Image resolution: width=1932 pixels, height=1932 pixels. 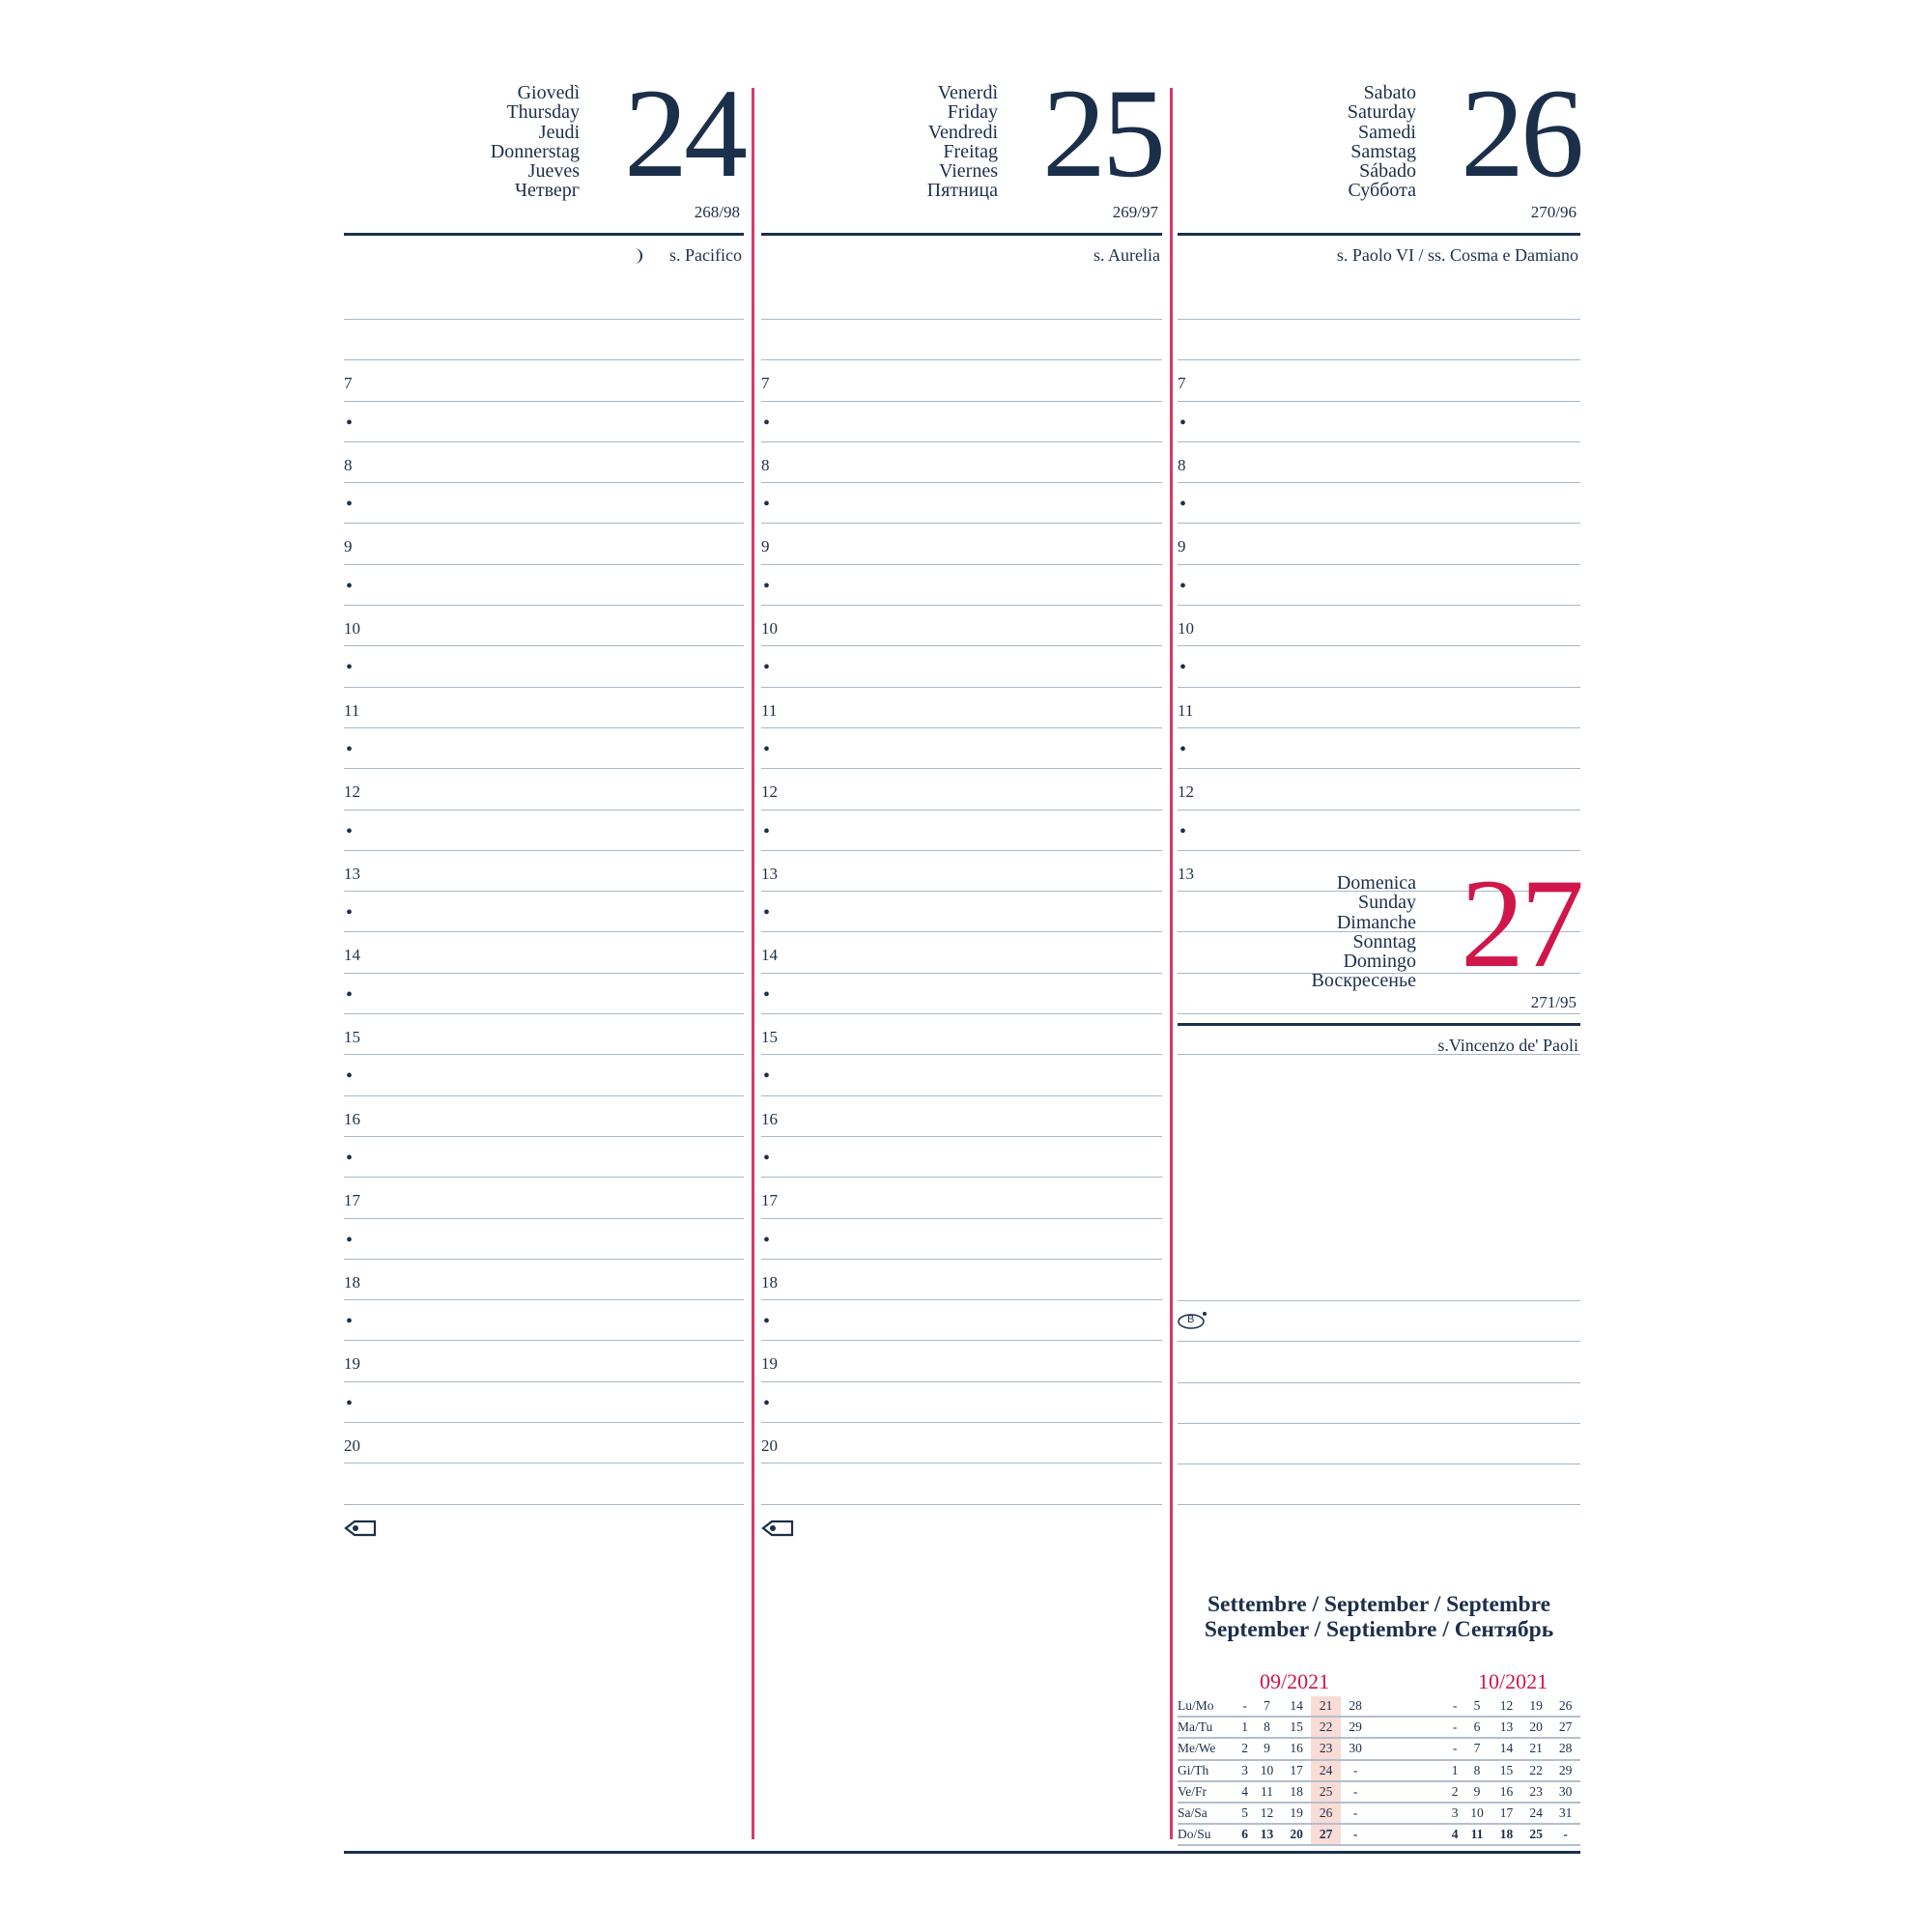 I want to click on hour-label: 8, so click(x=348, y=464).